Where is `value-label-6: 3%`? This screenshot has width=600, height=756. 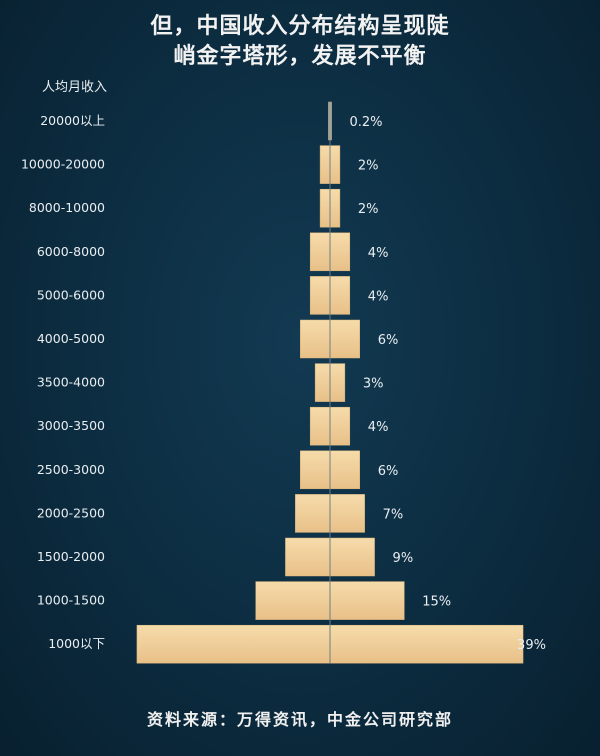 value-label-6: 3% is located at coordinates (373, 384).